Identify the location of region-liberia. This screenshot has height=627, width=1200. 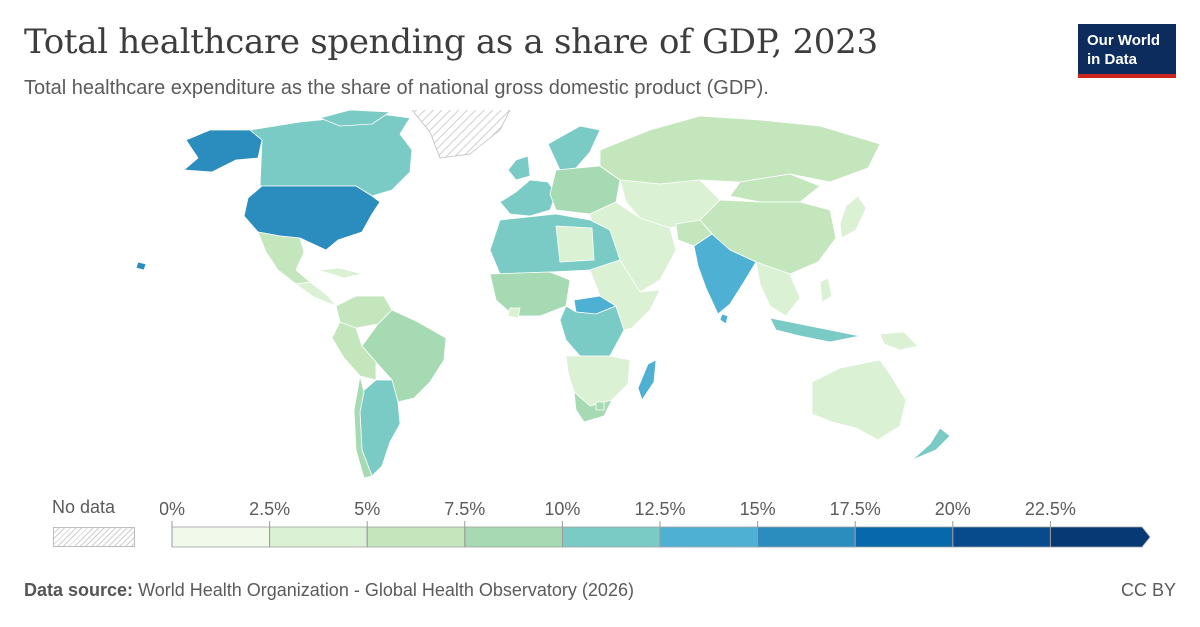
(514, 313).